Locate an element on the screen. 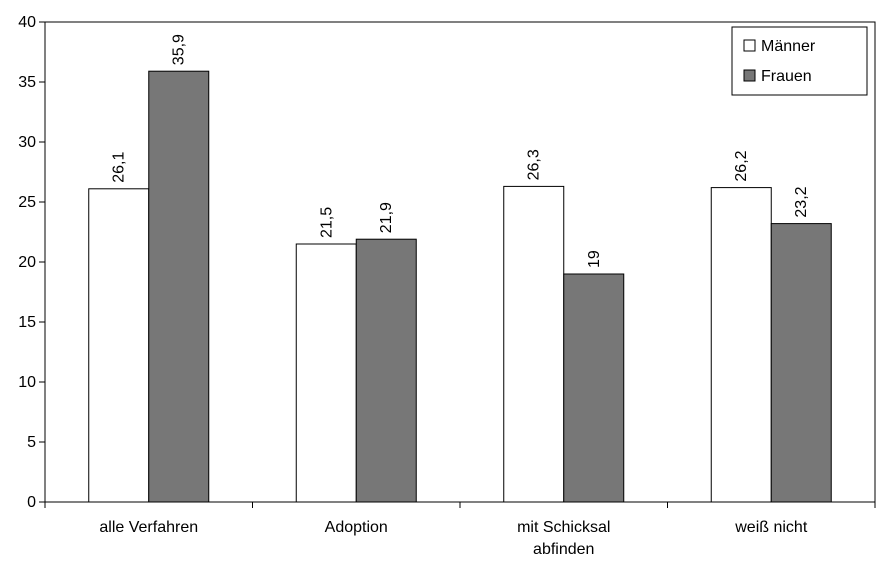  x-category-label: mit Schicksal abfinden is located at coordinates (563, 538).